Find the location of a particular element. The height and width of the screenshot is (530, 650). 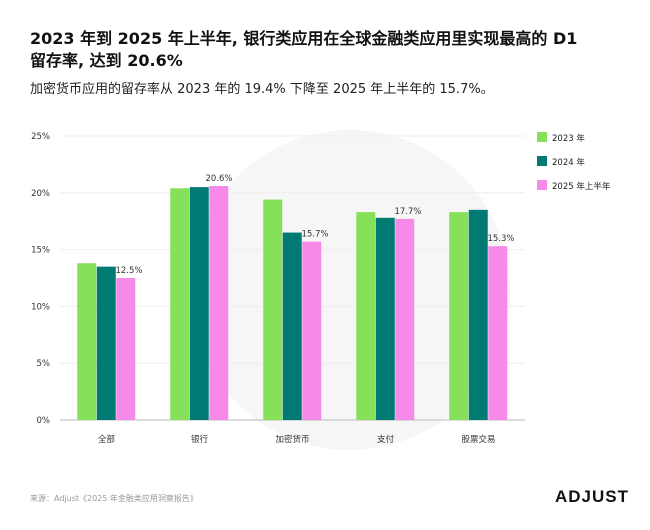

x-tick-label: 加密货币 is located at coordinates (292, 439).